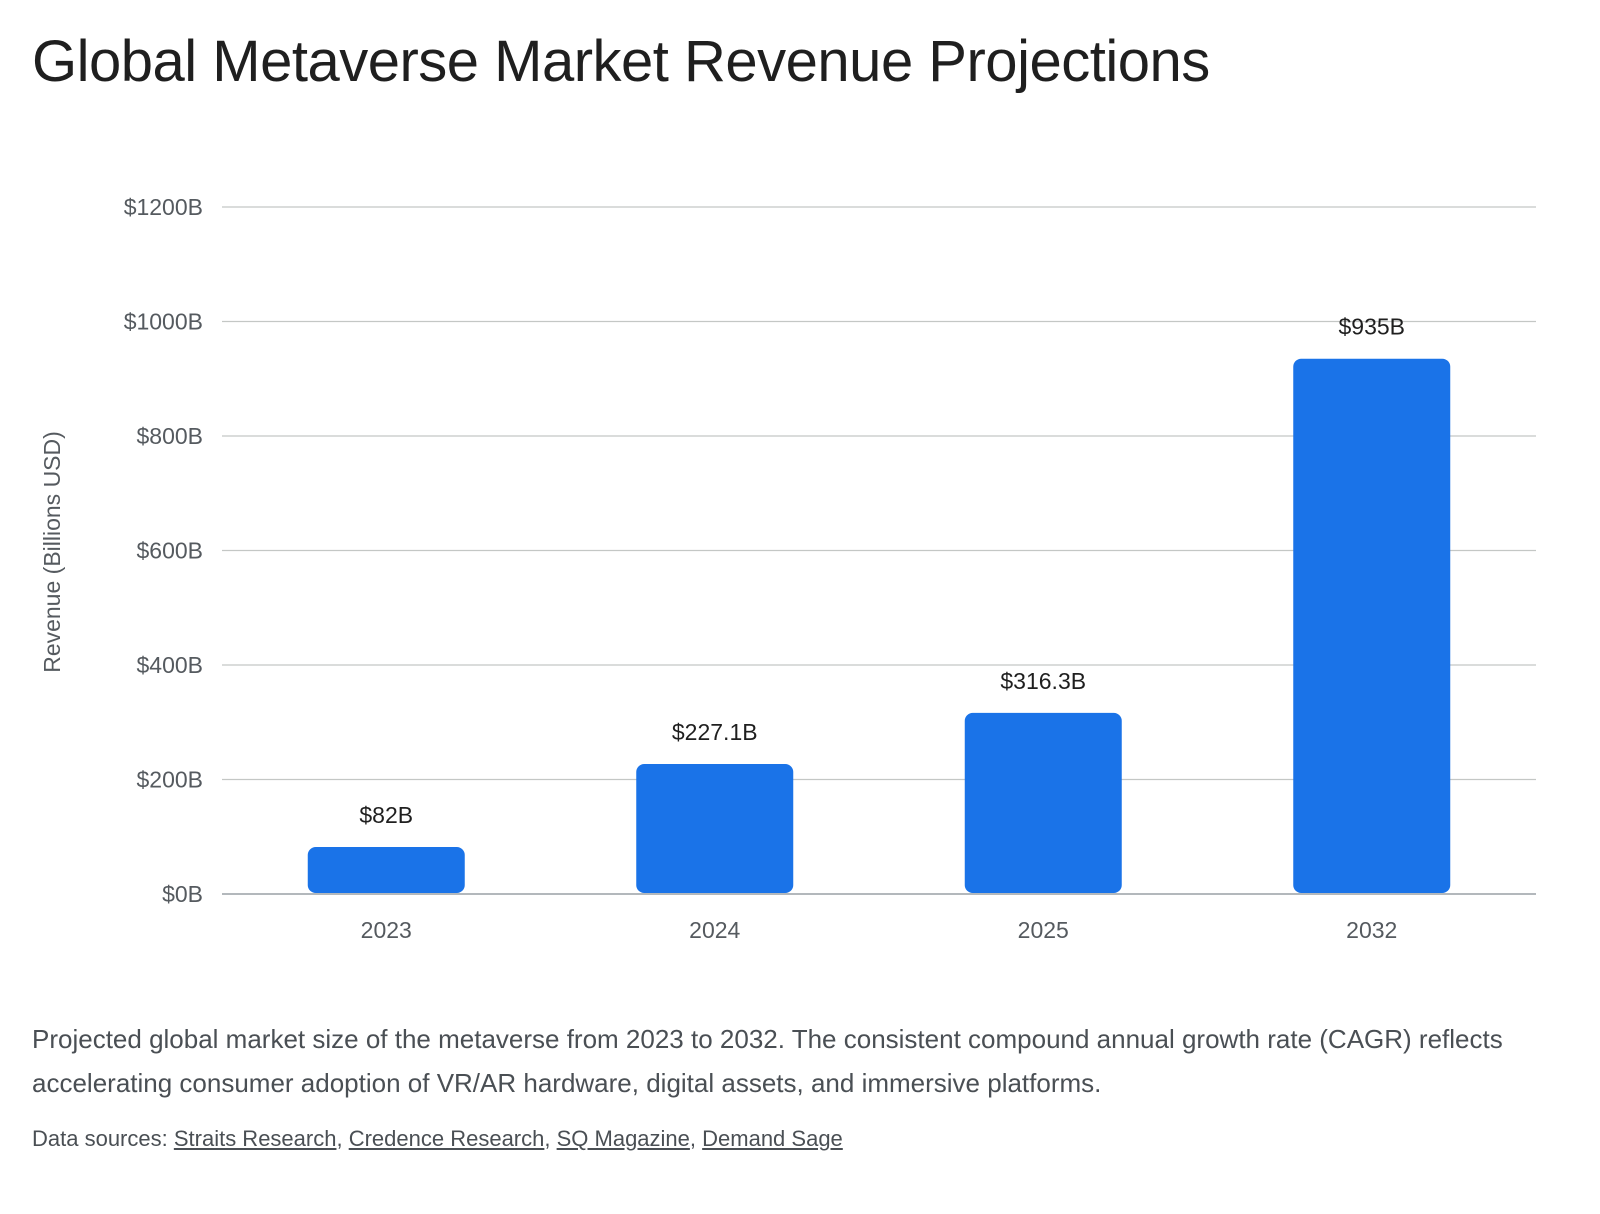 This screenshot has width=1600, height=1214. I want to click on data-label-2024: $227.1B, so click(715, 732).